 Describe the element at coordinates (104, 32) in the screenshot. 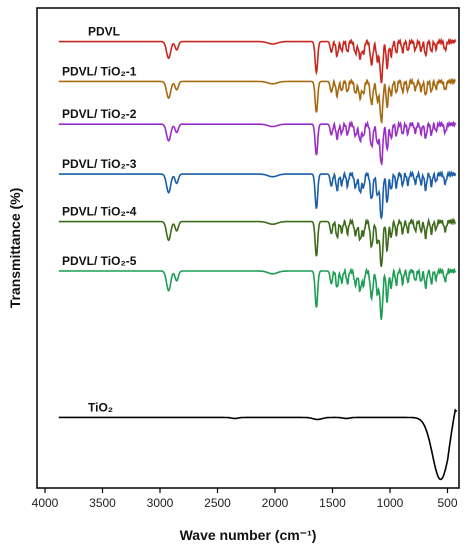

I see `series-label: PDVL` at that location.